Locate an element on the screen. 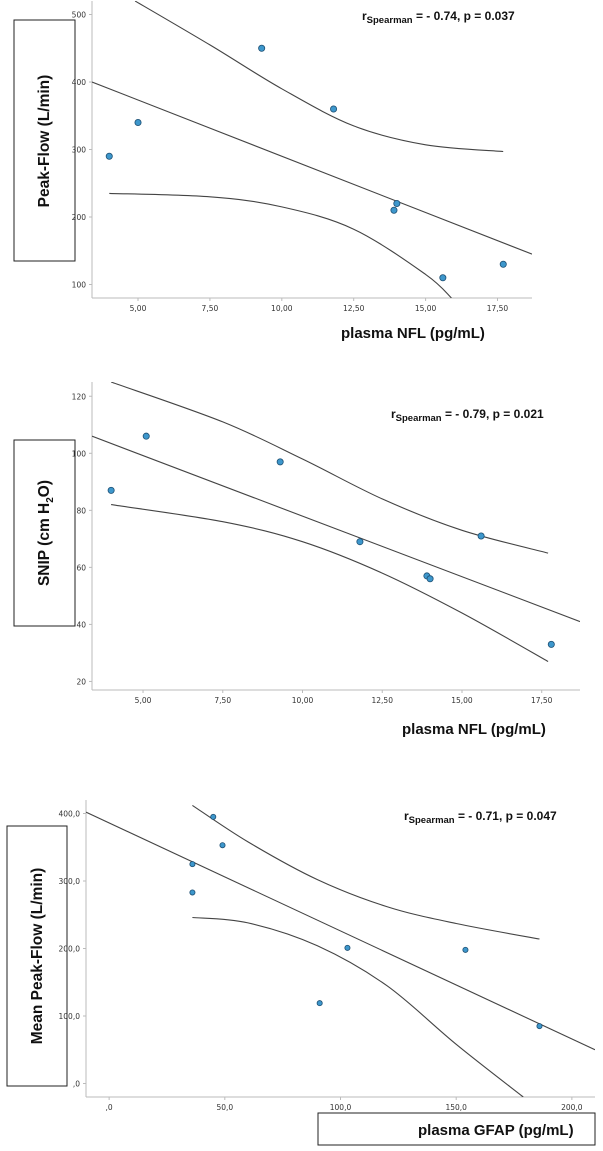 This screenshot has height=1151, width=603. y-tick-label: 40 is located at coordinates (81, 624).